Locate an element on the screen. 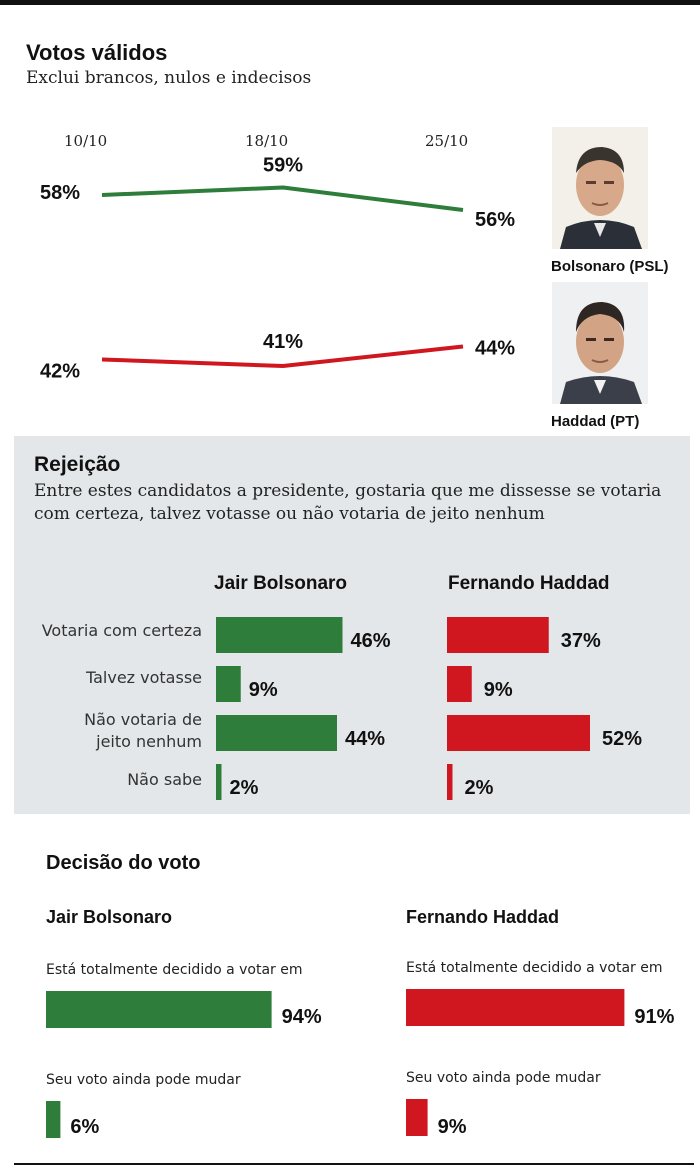  decision-col-haddad: Fernando Haddad is located at coordinates (483, 917).